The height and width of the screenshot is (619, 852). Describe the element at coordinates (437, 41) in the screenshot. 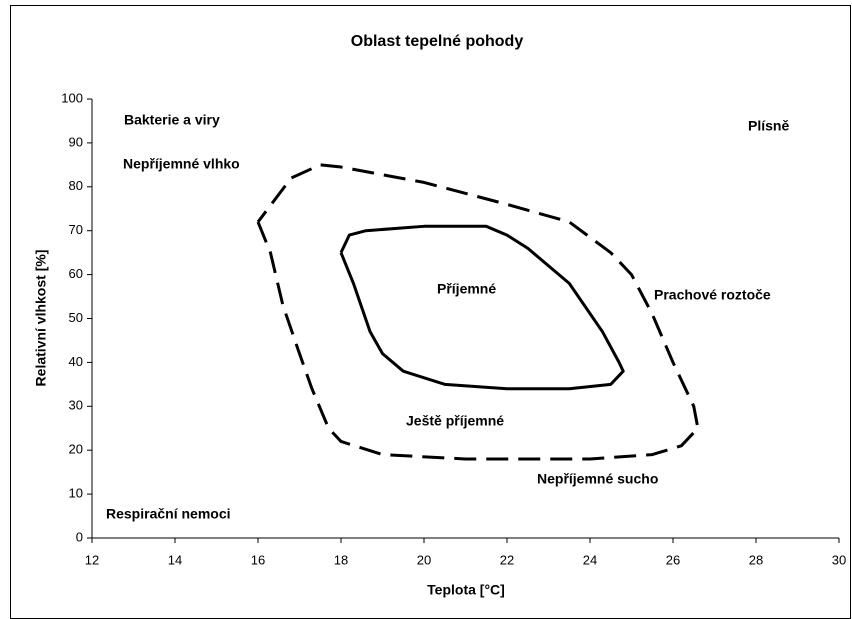

I see `chart-title: Oblast tepelné pohody` at that location.